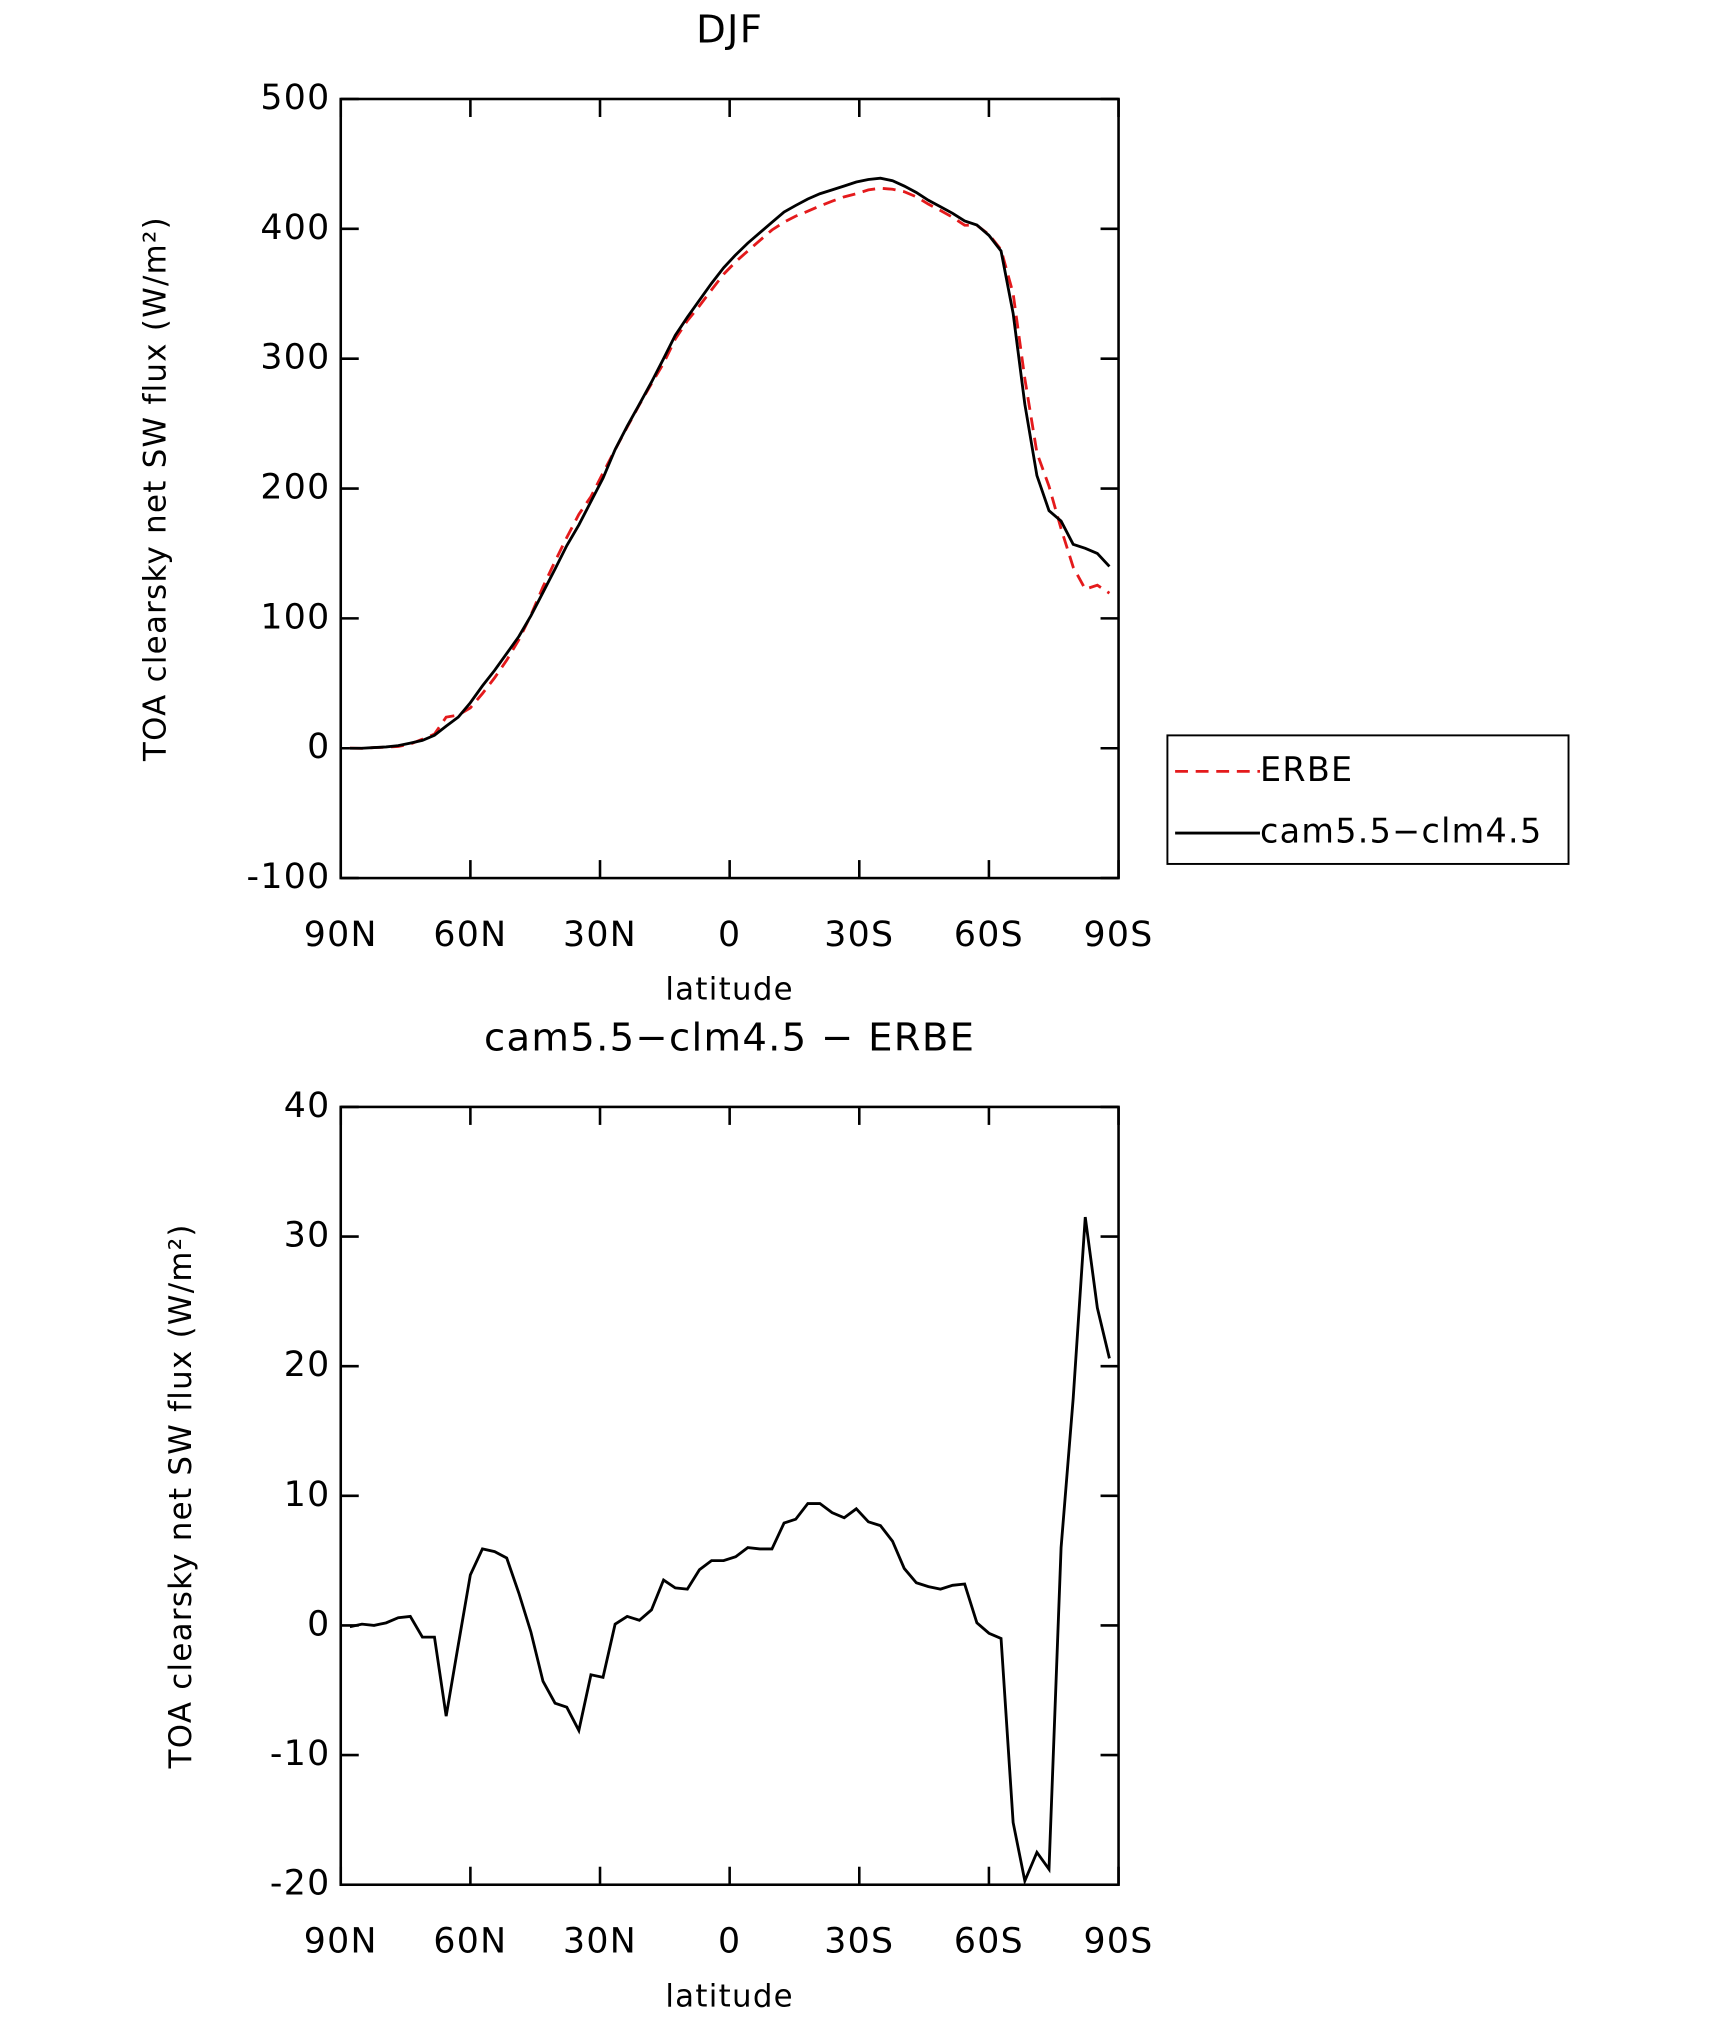 The width and height of the screenshot is (1710, 2021). Describe the element at coordinates (1368, 799) in the screenshot. I see `legend-box` at that location.